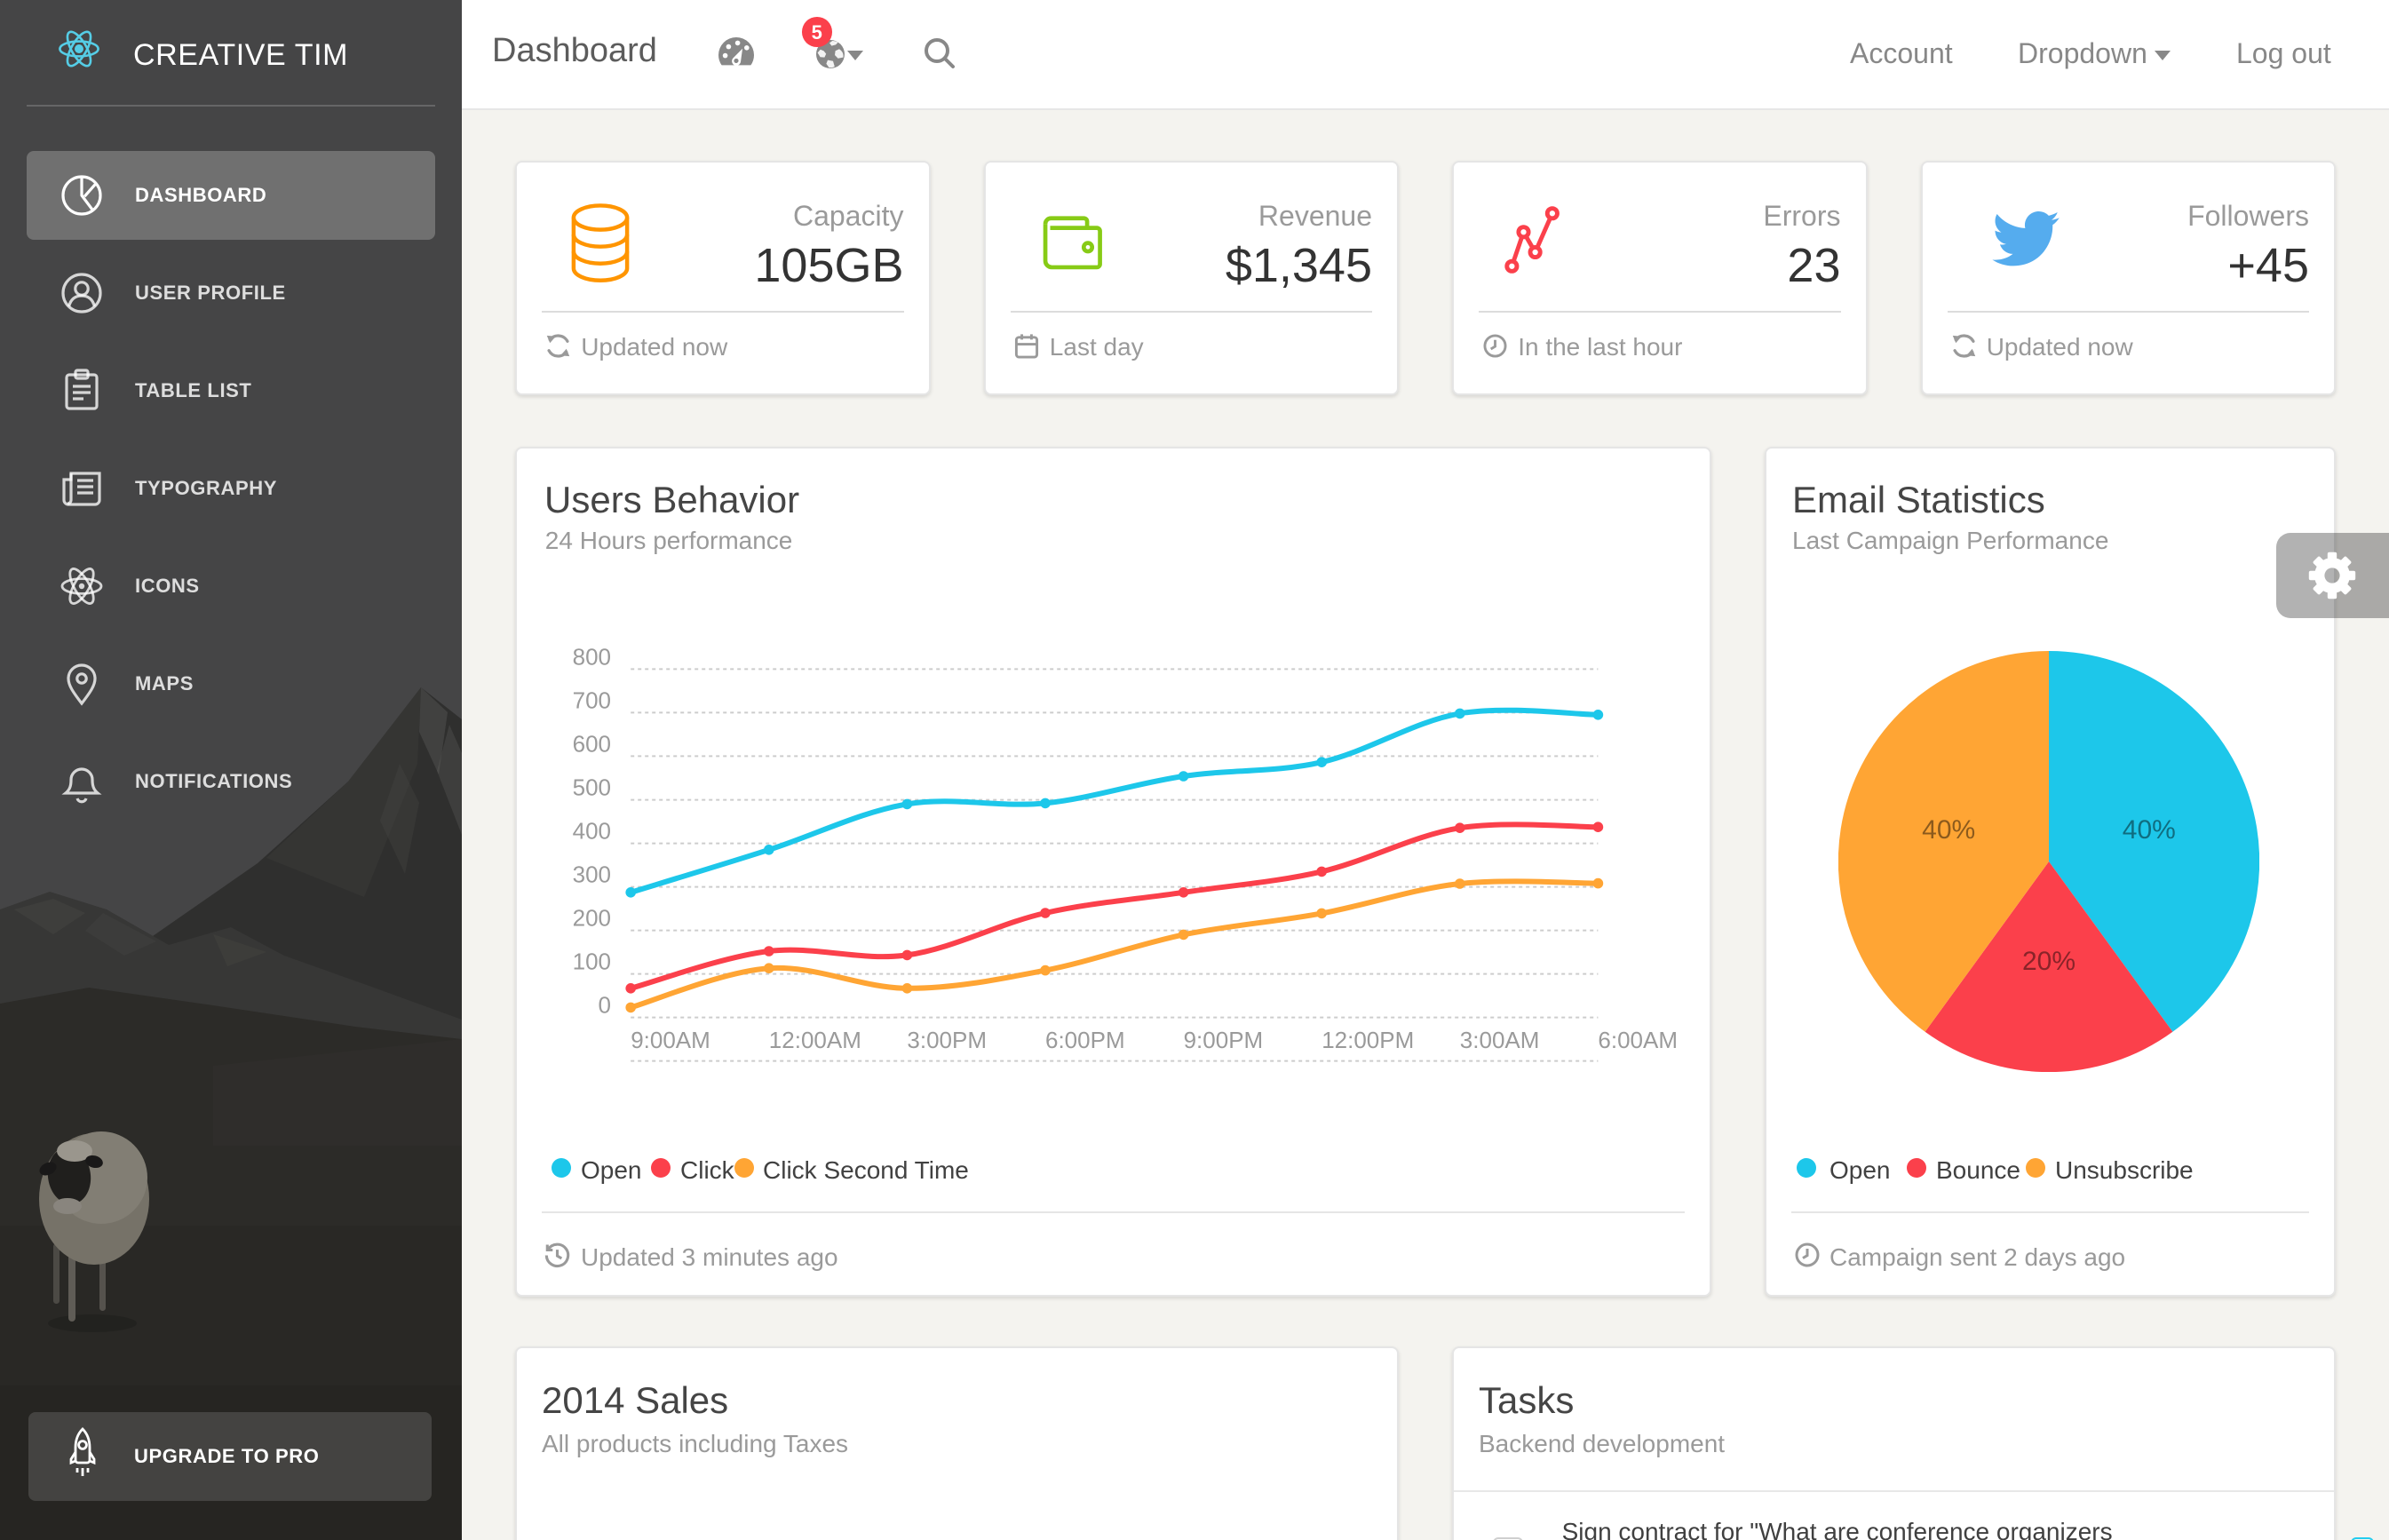  What do you see at coordinates (592, 744) in the screenshot?
I see `svg-text: 600` at bounding box center [592, 744].